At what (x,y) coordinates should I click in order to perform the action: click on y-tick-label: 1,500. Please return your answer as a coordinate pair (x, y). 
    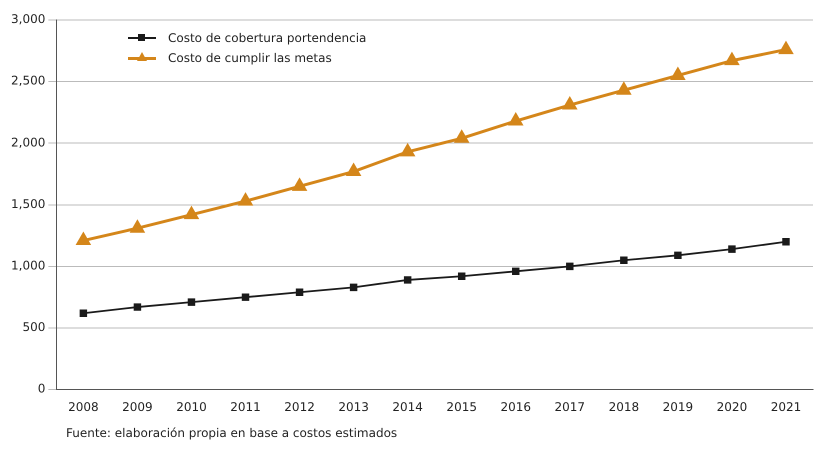
    Looking at the image, I should click on (28, 203).